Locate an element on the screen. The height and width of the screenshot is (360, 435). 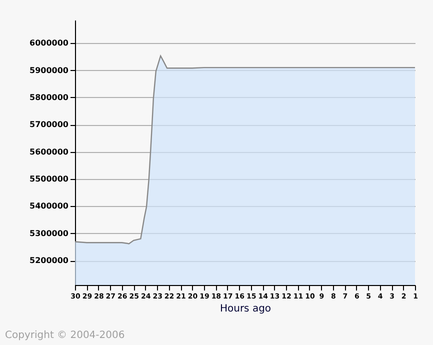
y-tick-label: 5400000 is located at coordinates (49, 206).